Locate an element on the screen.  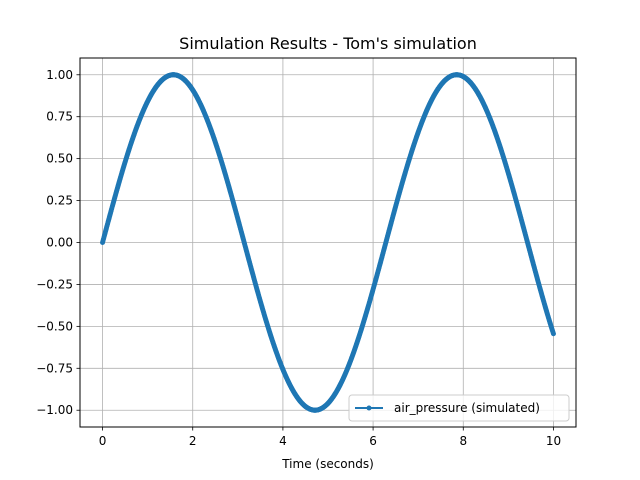
legend-marker-swatch is located at coordinates (369, 408).